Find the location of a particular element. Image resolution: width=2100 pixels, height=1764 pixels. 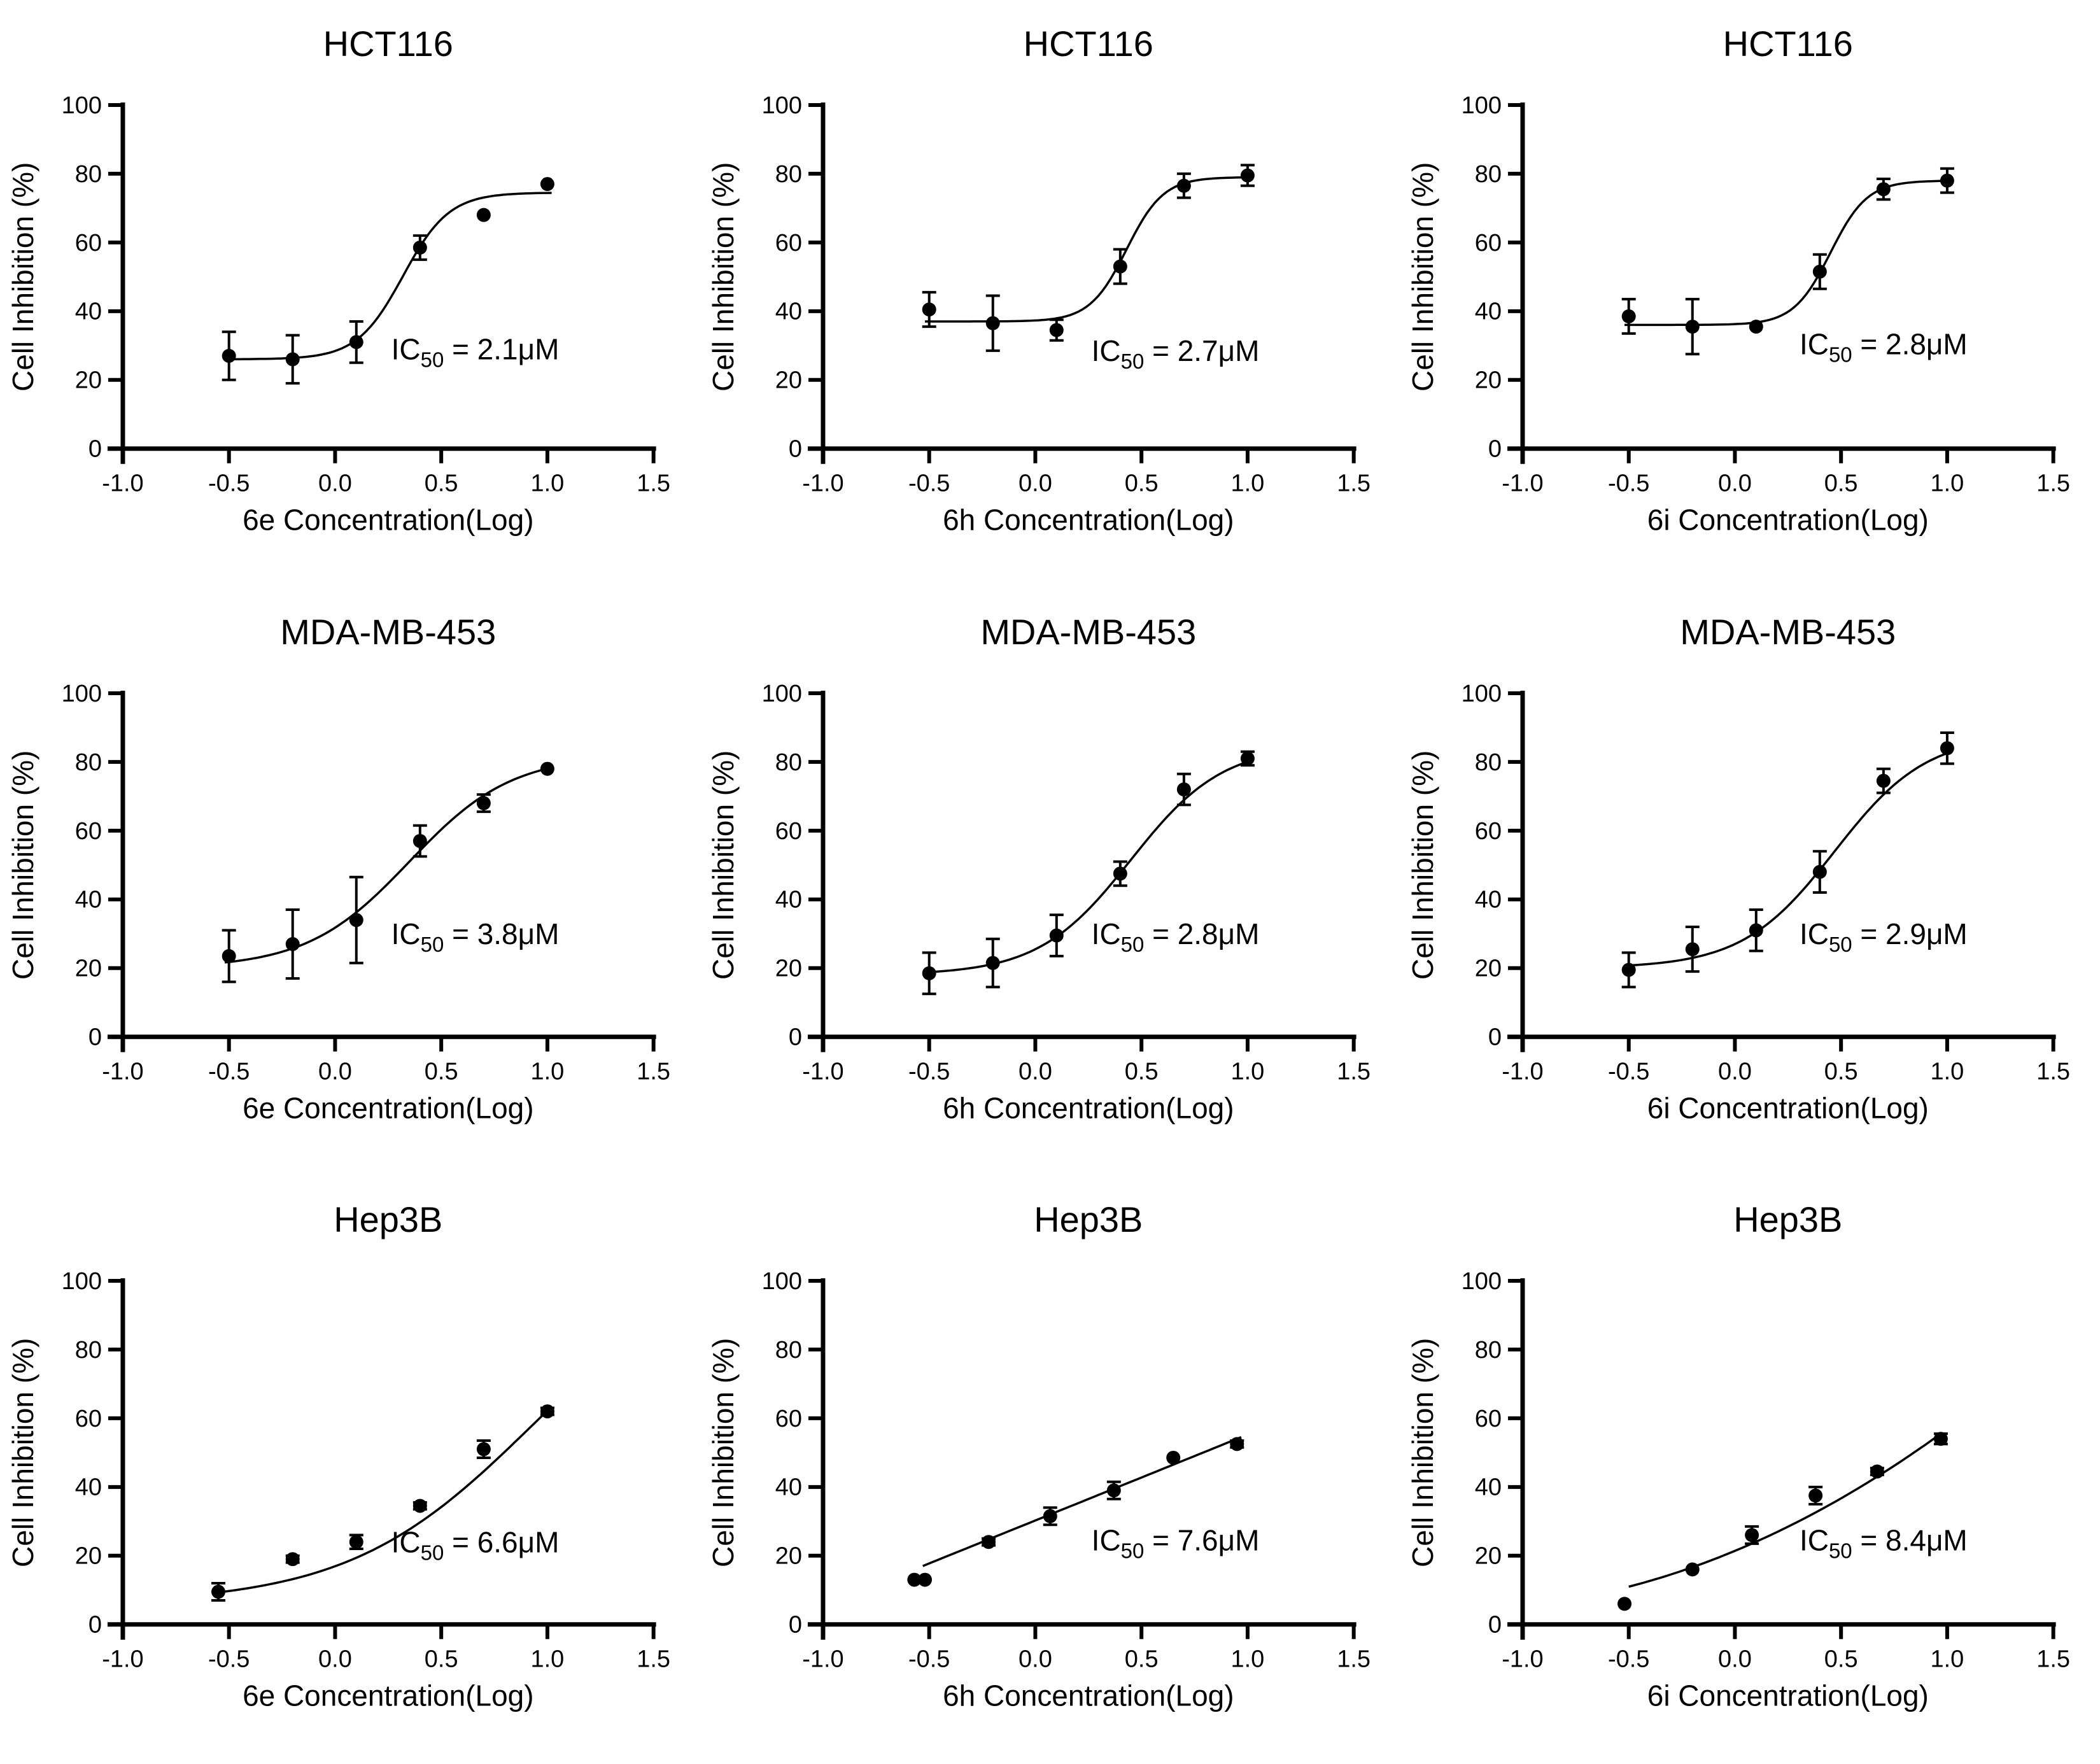

ic50-annotation: IC50 = 2.8μM is located at coordinates (1175, 937).